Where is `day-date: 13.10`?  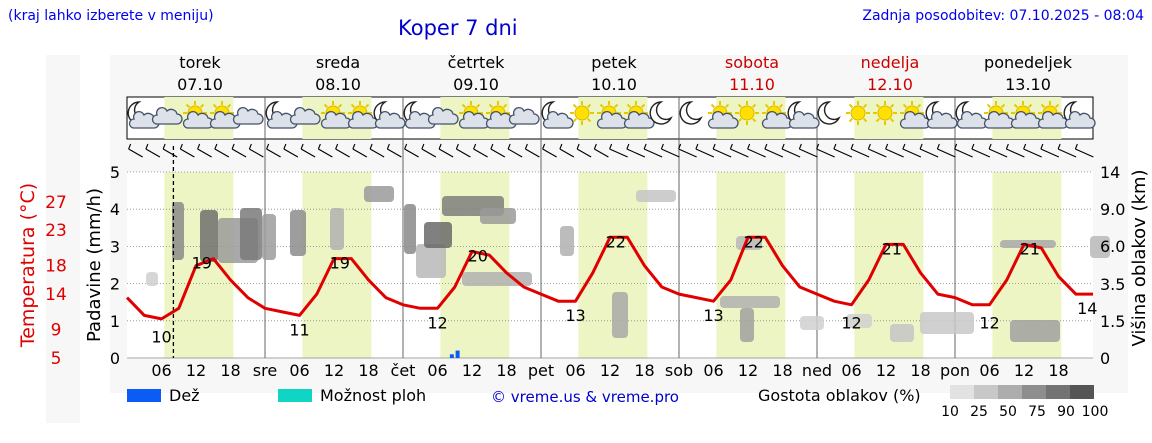
day-date: 13.10 is located at coordinates (1028, 84).